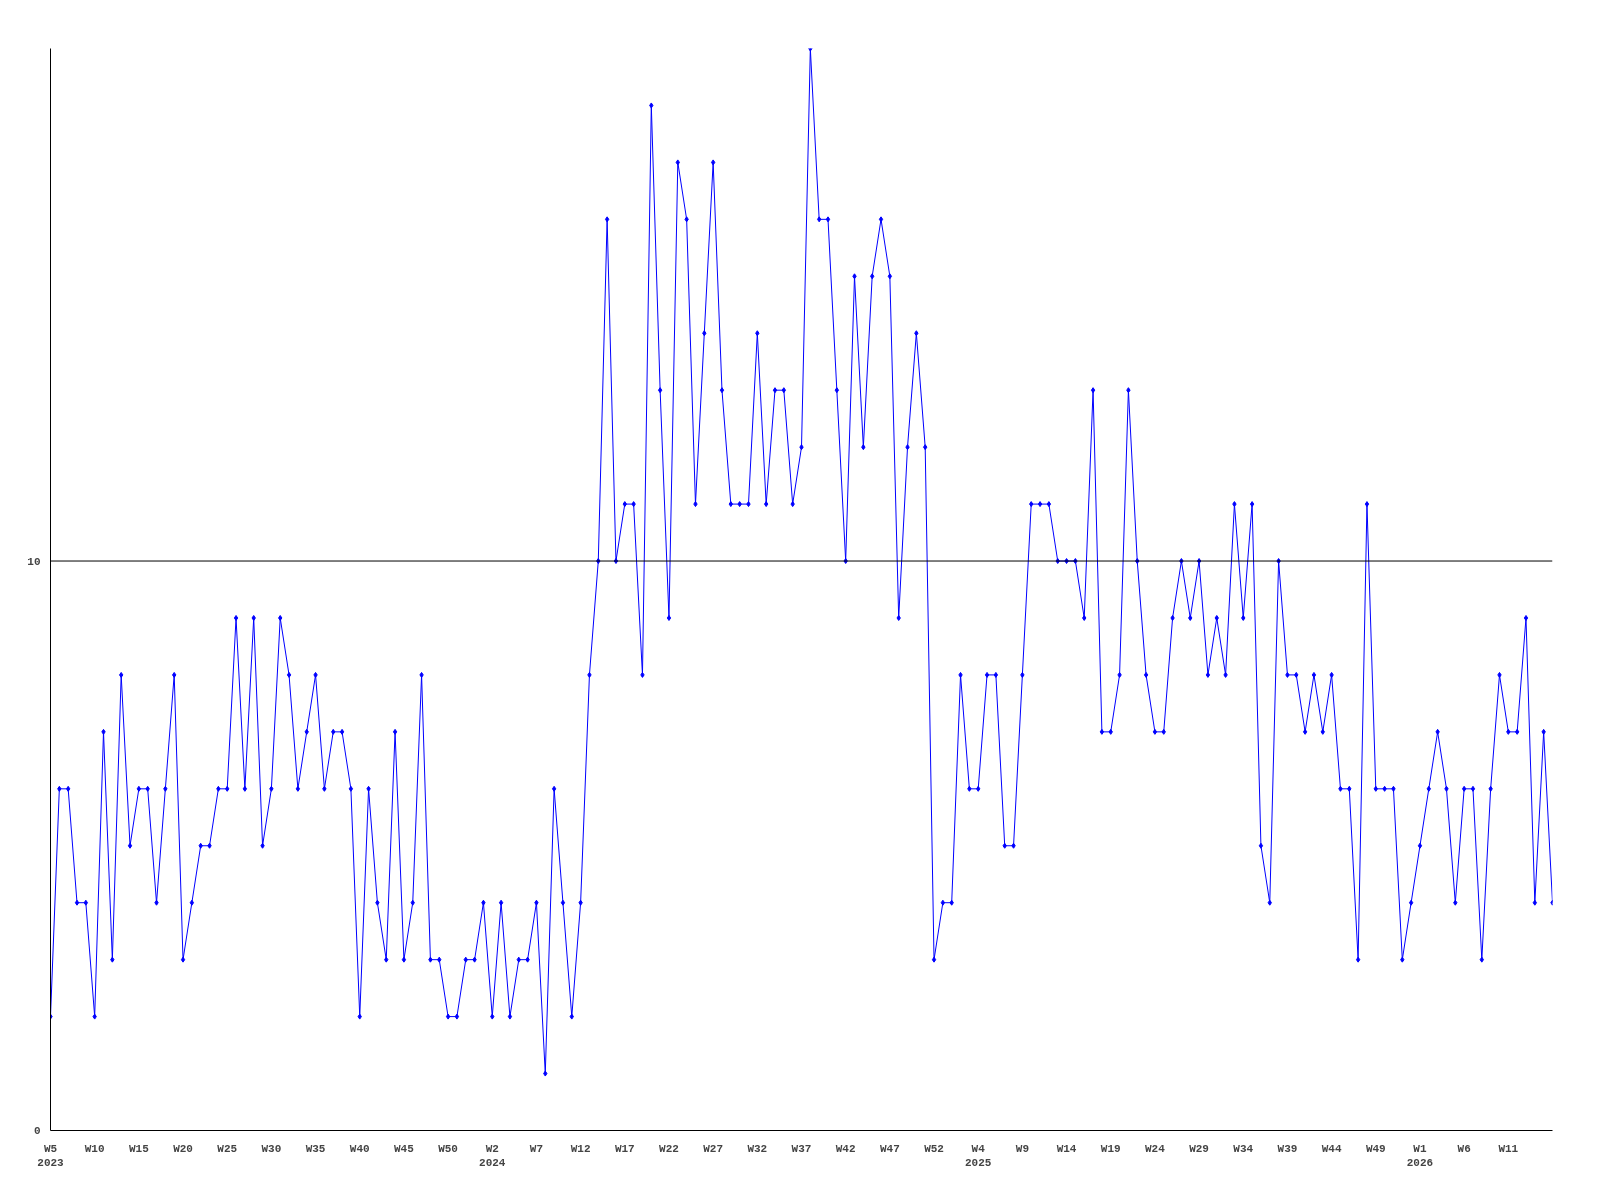  Describe the element at coordinates (713, 1148) in the screenshot. I see `x-tick-label: W27` at that location.